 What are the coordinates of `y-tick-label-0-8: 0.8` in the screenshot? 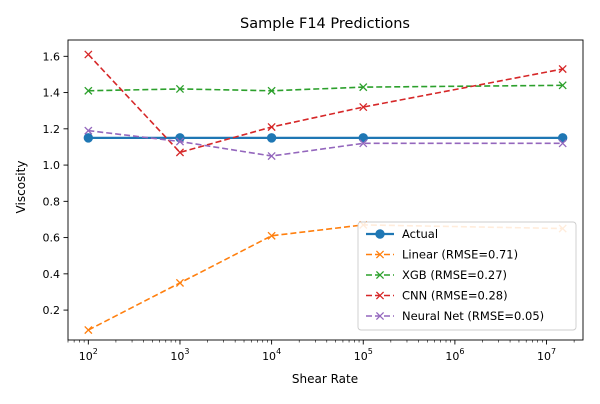 It's located at (52, 201).